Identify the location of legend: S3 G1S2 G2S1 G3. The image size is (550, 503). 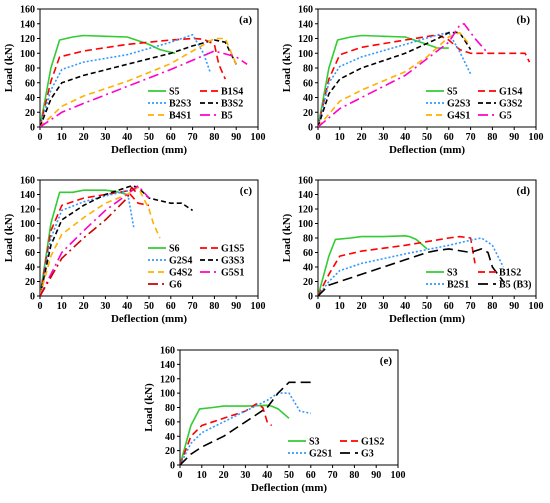
(336, 448).